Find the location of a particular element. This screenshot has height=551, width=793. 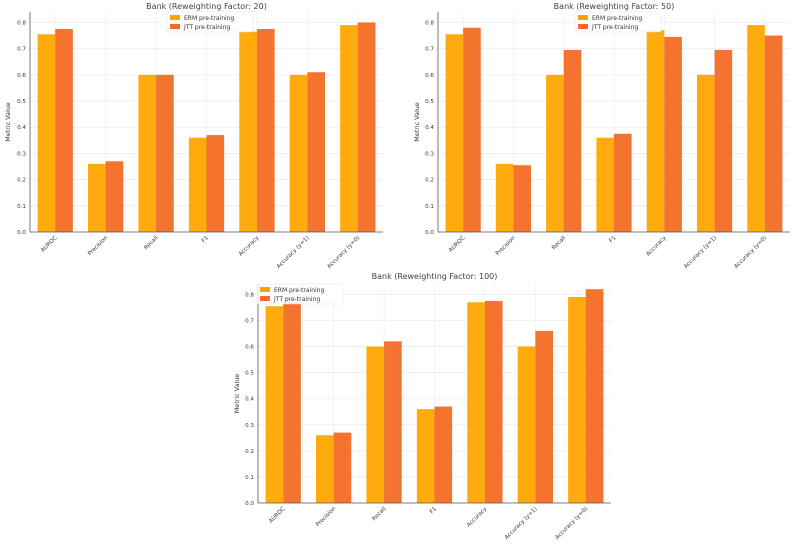

legend-box is located at coordinates (618, 22).